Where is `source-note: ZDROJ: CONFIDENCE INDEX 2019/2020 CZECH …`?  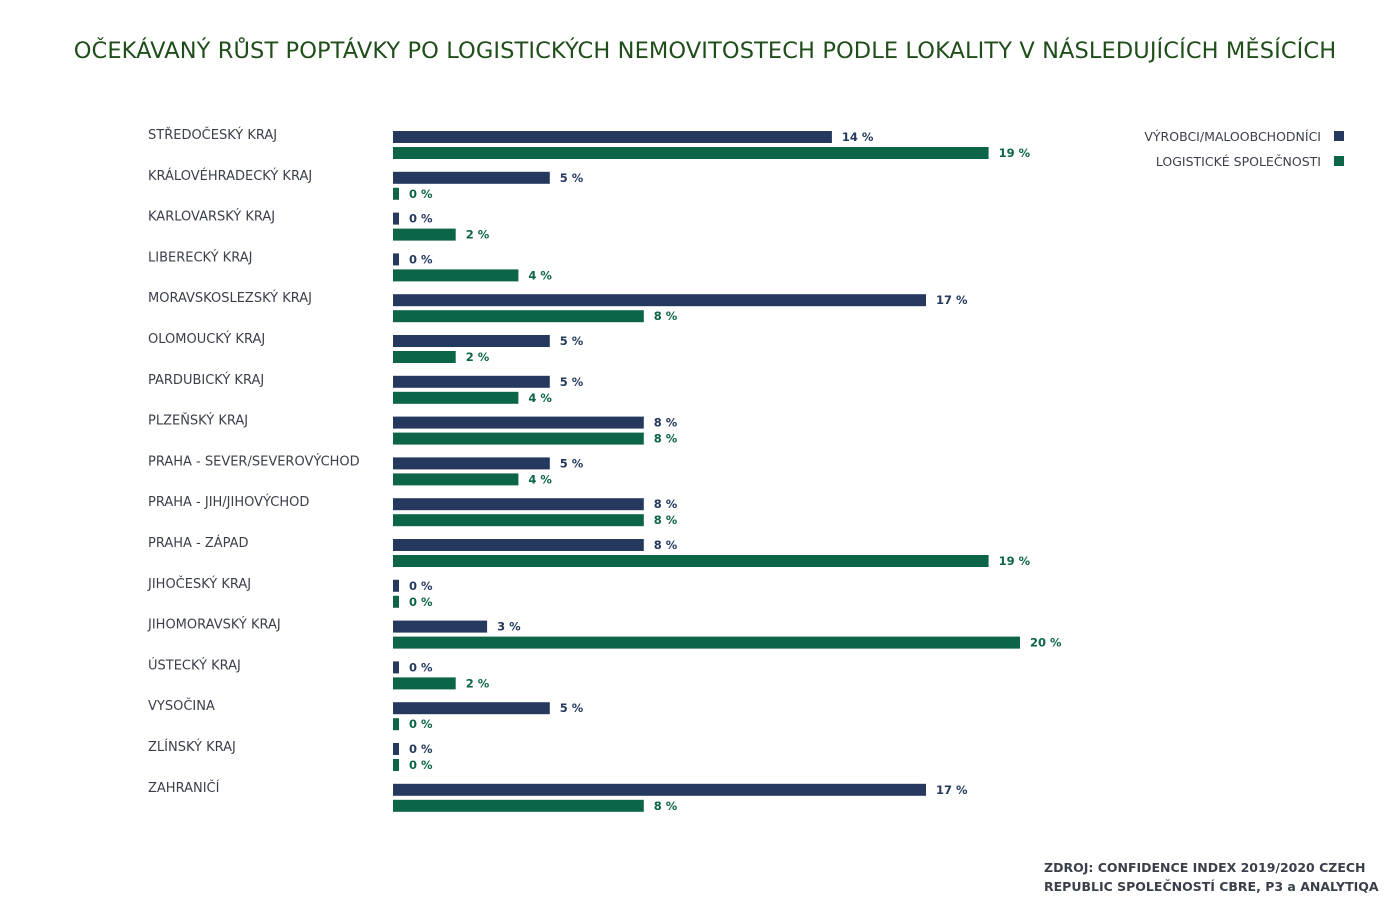 source-note: ZDROJ: CONFIDENCE INDEX 2019/2020 CZECH … is located at coordinates (1214, 877).